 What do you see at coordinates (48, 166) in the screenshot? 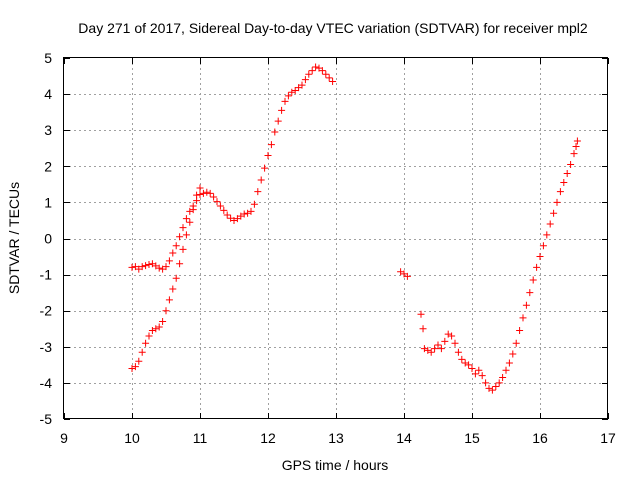
I see `y-tick-label-2: 2` at bounding box center [48, 166].